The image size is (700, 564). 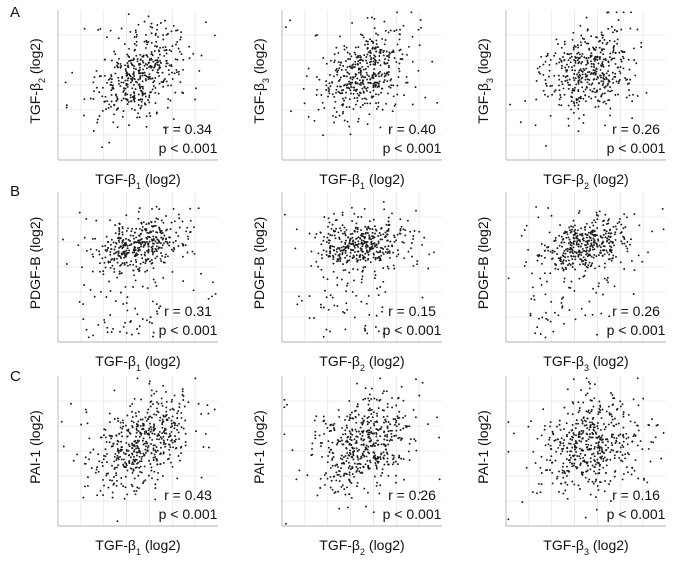 What do you see at coordinates (412, 514) in the screenshot?
I see `p-value: p < 0.001` at bounding box center [412, 514].